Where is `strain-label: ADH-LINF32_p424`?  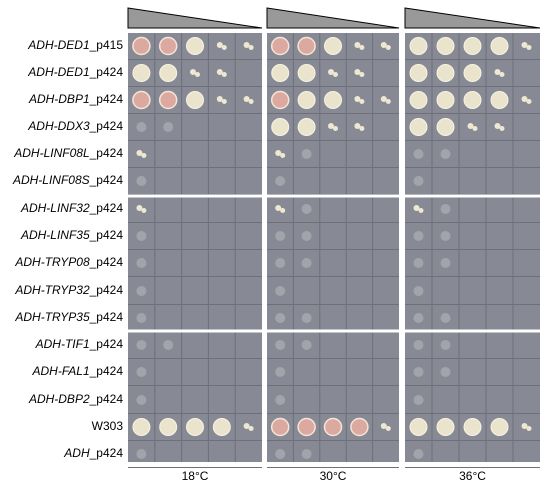
strain-label: ADH-LINF32_p424 is located at coordinates (71, 208).